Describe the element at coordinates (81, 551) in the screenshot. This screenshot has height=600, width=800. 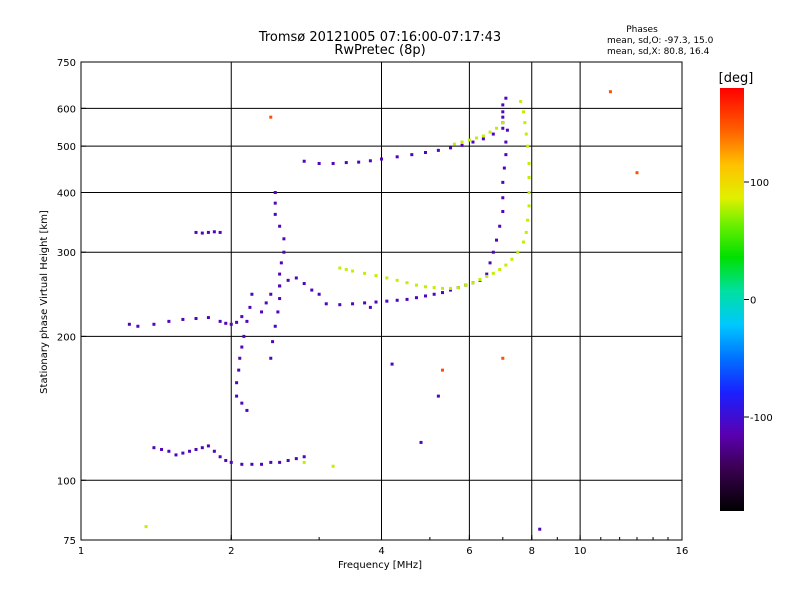
I see `x-tick-label: 1` at that location.